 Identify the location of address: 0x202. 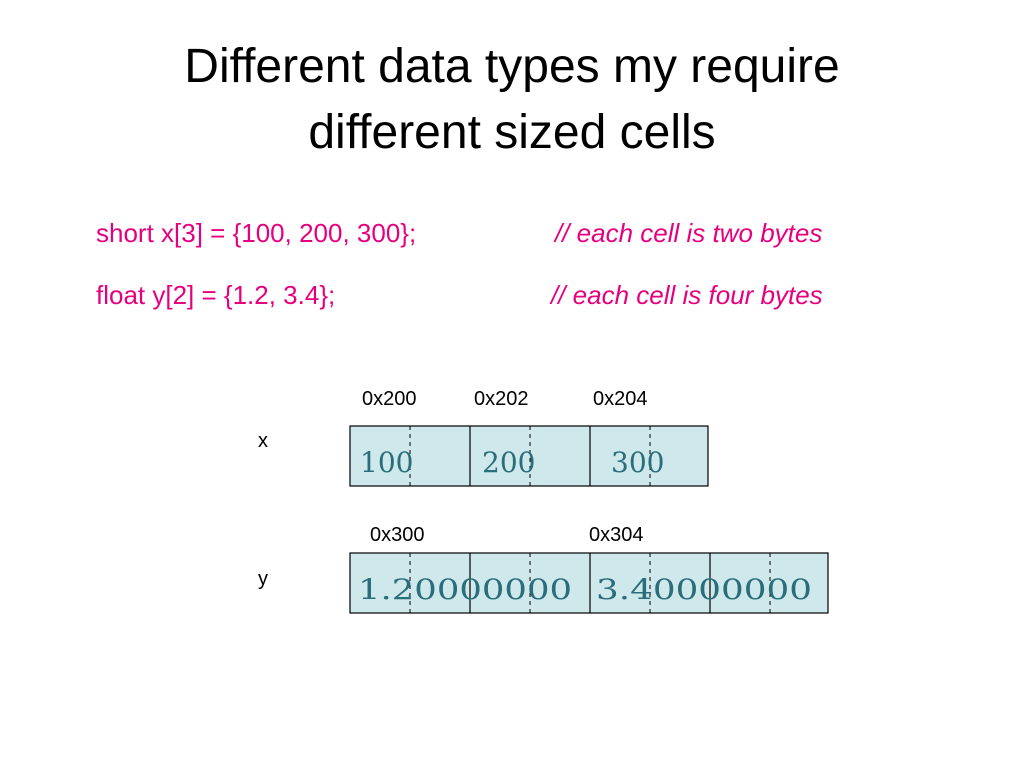
(501, 399).